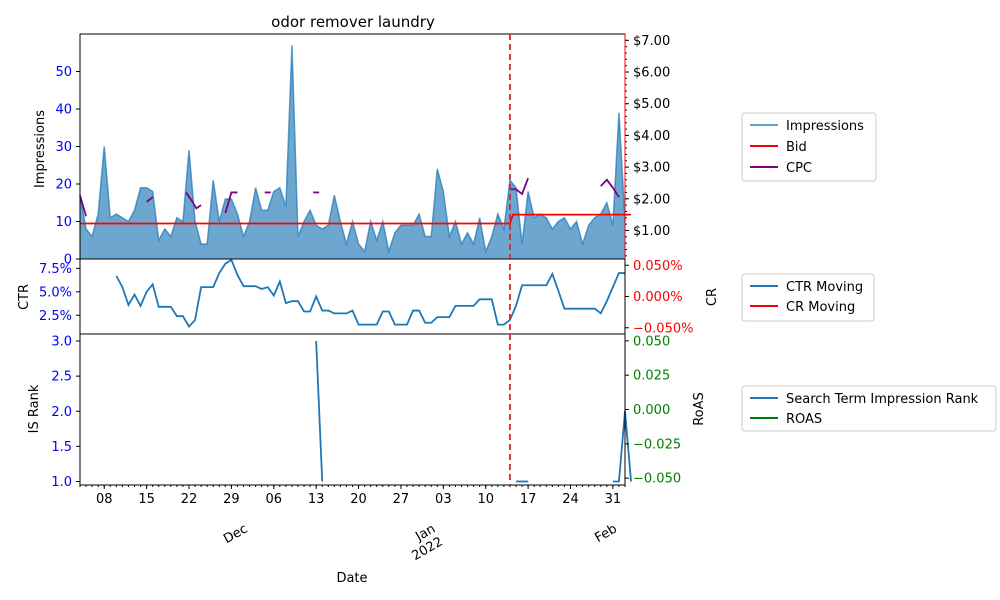 The height and width of the screenshot is (600, 1000). What do you see at coordinates (658, 266) in the screenshot?
I see `y-tick-label-cr: 0.050%` at bounding box center [658, 266].